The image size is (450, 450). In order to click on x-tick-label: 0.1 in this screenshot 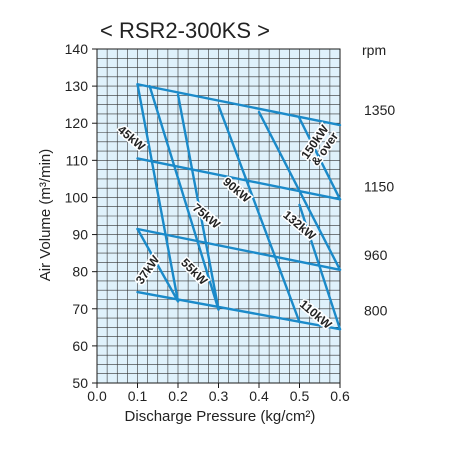, I will do `click(138, 396)`.